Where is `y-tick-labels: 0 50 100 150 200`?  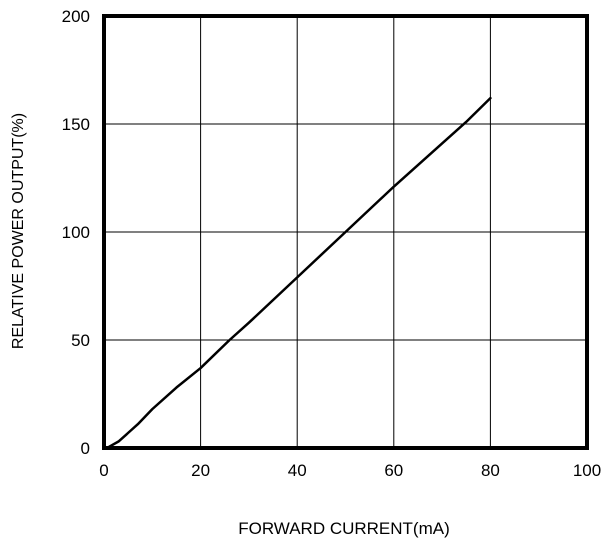 y-tick-labels: 0 50 100 150 200 is located at coordinates (76, 232).